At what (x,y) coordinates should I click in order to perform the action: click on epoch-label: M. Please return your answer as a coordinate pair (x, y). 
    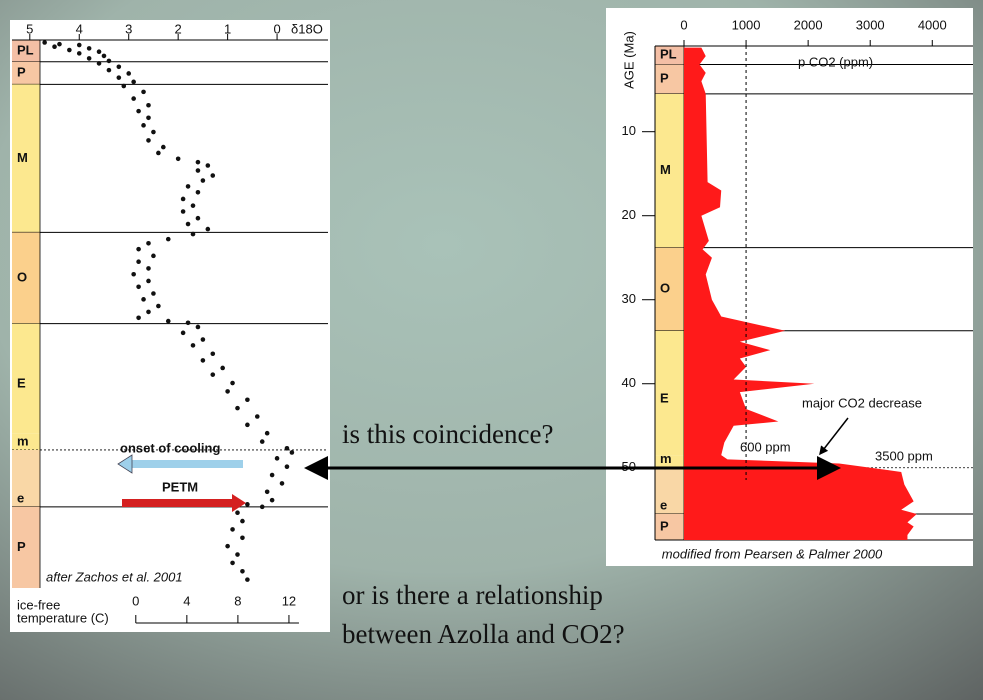
    Looking at the image, I should click on (665, 169).